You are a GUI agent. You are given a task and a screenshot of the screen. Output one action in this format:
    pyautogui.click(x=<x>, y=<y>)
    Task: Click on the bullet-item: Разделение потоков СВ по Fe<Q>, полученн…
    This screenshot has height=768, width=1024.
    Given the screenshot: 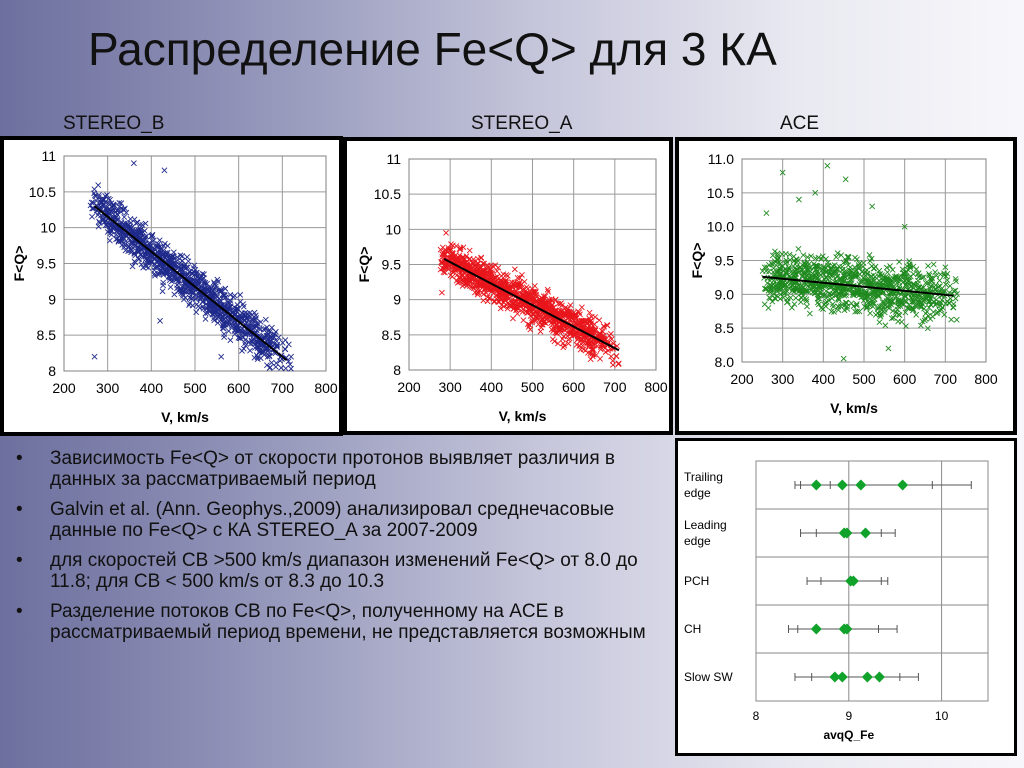 What is the action you would take?
    pyautogui.click(x=339, y=622)
    